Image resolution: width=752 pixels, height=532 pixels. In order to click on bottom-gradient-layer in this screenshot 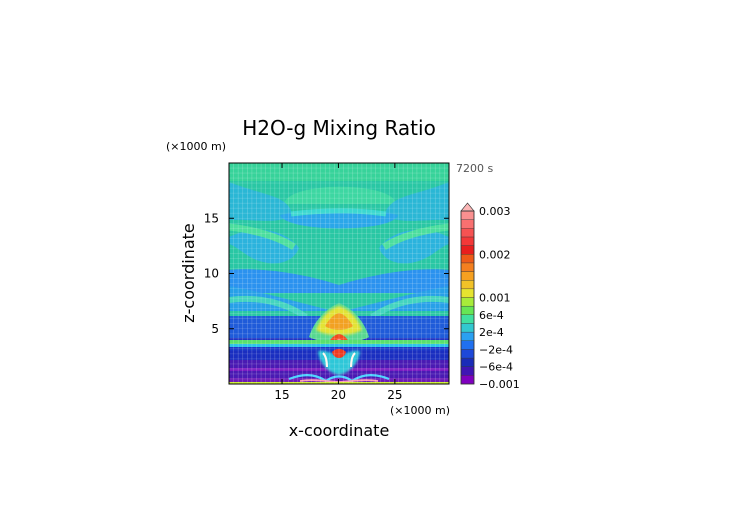, I will do `click(339, 381)`.